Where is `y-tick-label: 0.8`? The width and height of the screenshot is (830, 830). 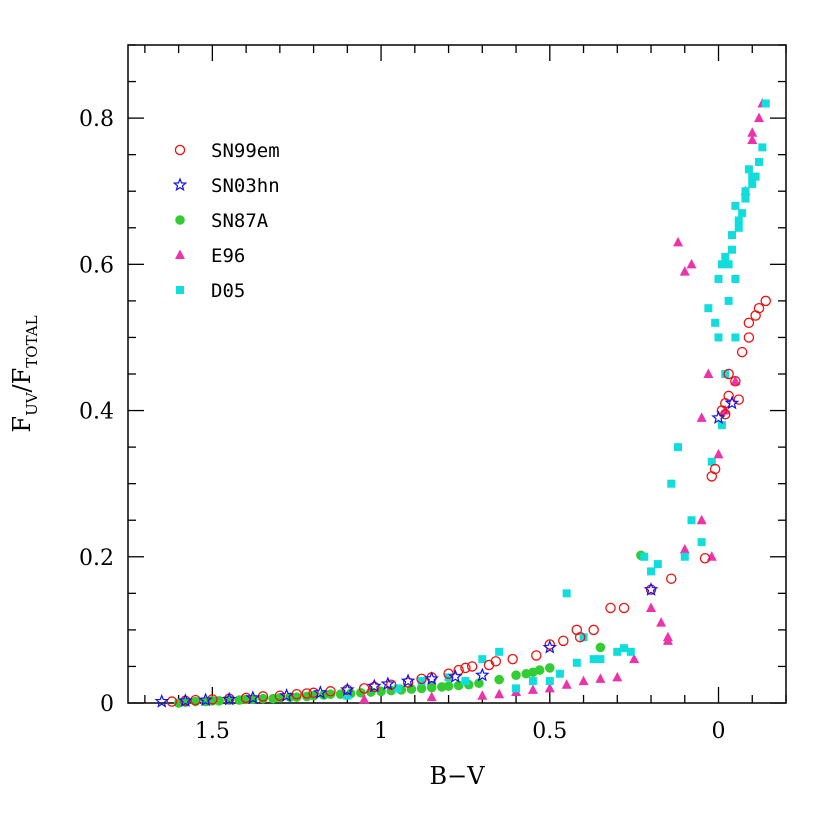 y-tick-label: 0.8 is located at coordinates (96, 119).